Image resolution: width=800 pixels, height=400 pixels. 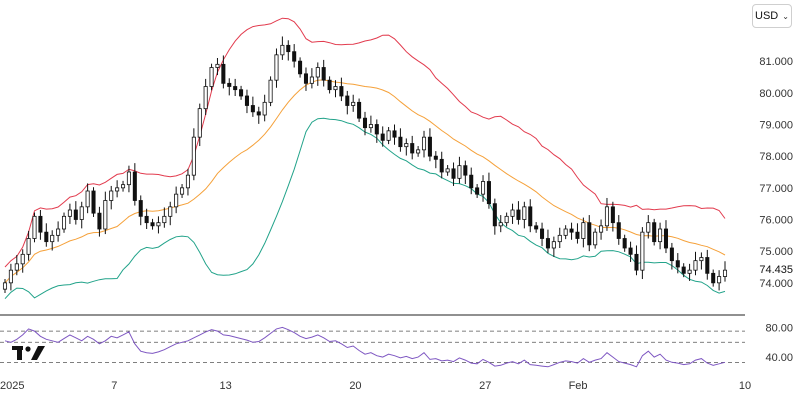 I want to click on time-tick-label: 20, so click(x=355, y=386).